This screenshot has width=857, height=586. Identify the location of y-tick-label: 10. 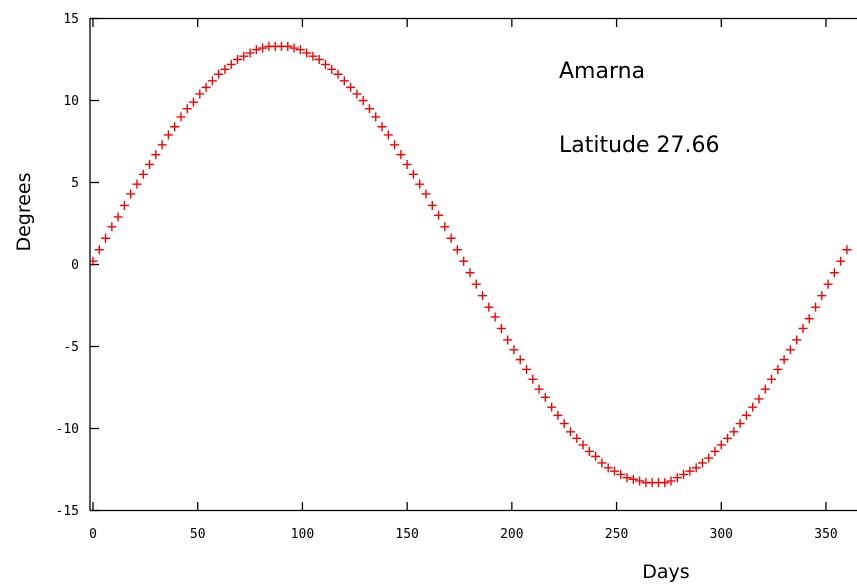
(71, 101).